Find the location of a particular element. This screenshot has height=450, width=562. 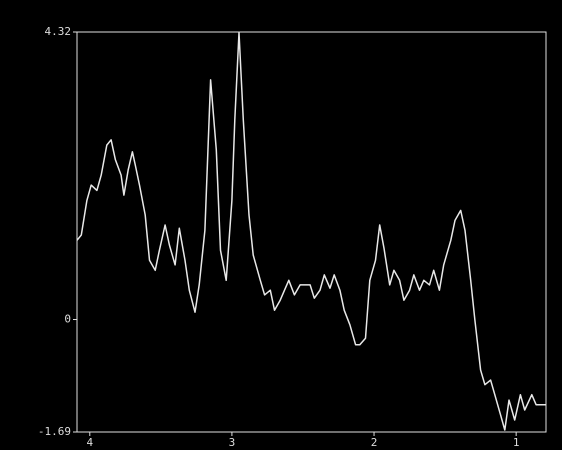

x-tick-label: 4 is located at coordinates (89, 442).